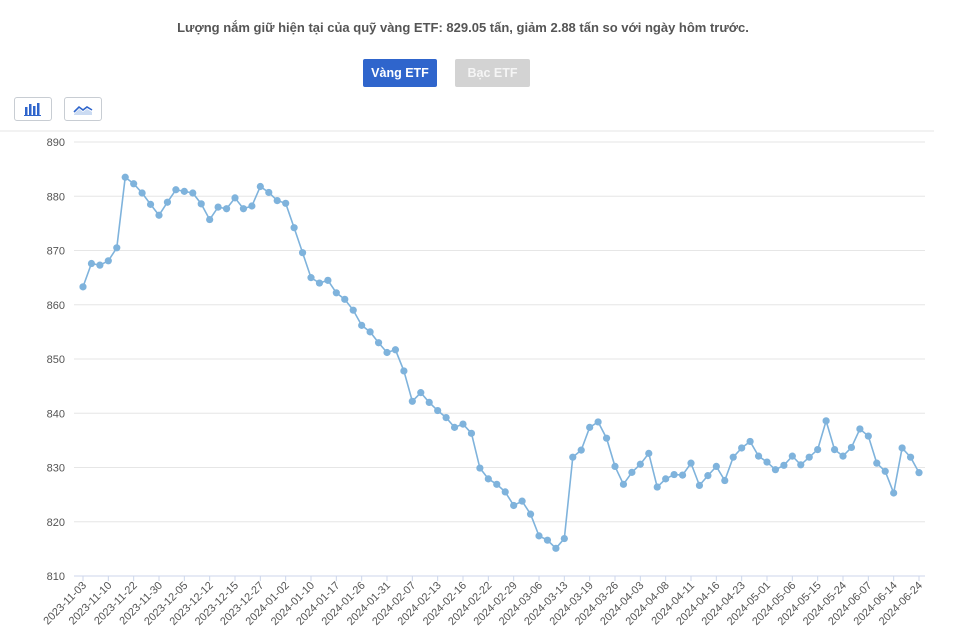 This screenshot has width=956, height=644. I want to click on tab-silver-etf: Bạc ETF, so click(492, 73).